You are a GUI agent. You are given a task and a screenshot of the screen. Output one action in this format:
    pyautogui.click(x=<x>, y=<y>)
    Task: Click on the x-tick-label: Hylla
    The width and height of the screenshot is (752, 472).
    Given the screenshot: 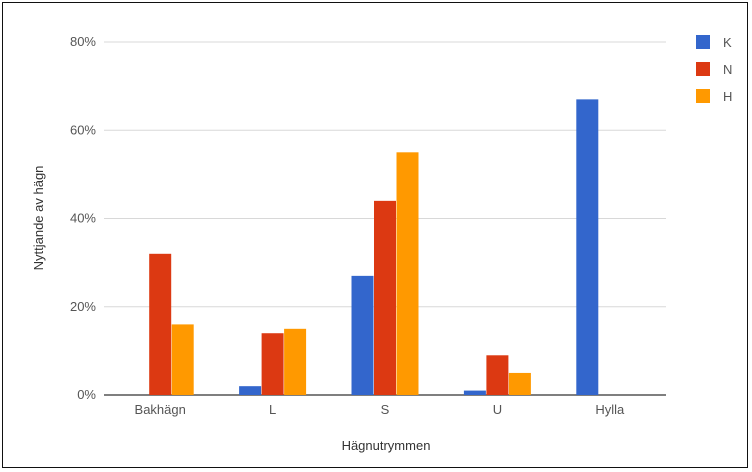 What is the action you would take?
    pyautogui.click(x=610, y=409)
    